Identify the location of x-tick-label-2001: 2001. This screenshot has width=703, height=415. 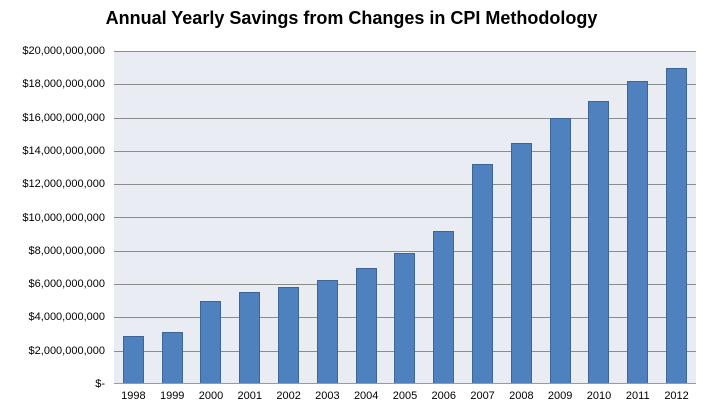
(250, 396).